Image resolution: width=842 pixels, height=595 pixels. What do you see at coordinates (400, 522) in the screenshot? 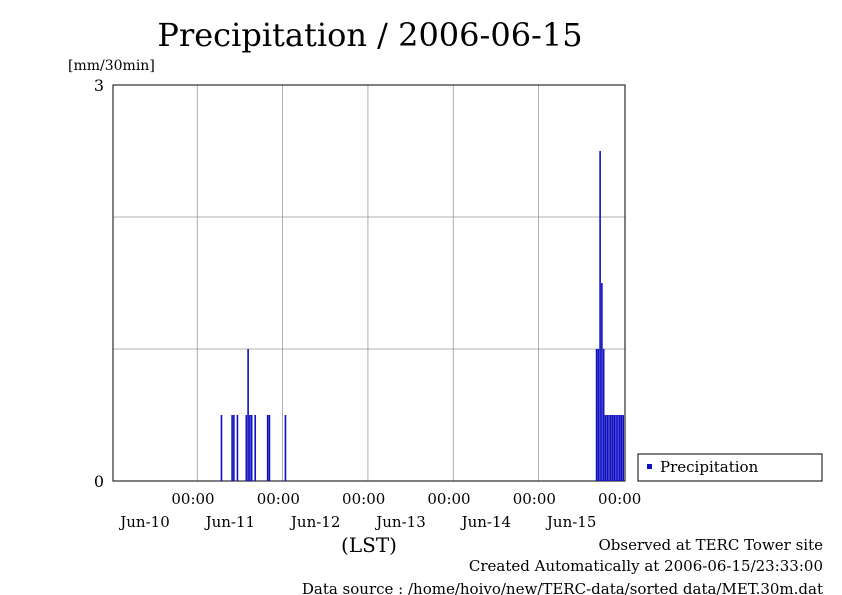
I see `x-tick-date-label: Jun-13` at bounding box center [400, 522].